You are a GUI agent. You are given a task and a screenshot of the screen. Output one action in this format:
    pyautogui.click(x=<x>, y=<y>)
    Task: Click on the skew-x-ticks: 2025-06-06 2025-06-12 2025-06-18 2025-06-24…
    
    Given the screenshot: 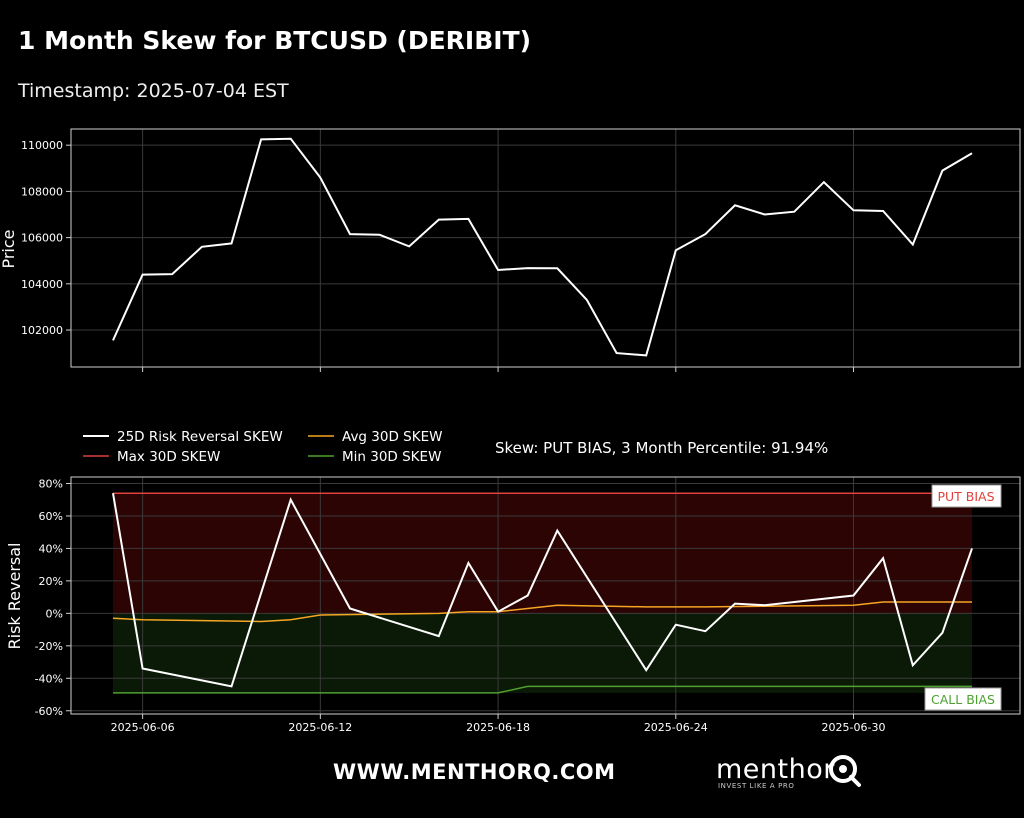 What is the action you would take?
    pyautogui.click(x=498, y=724)
    